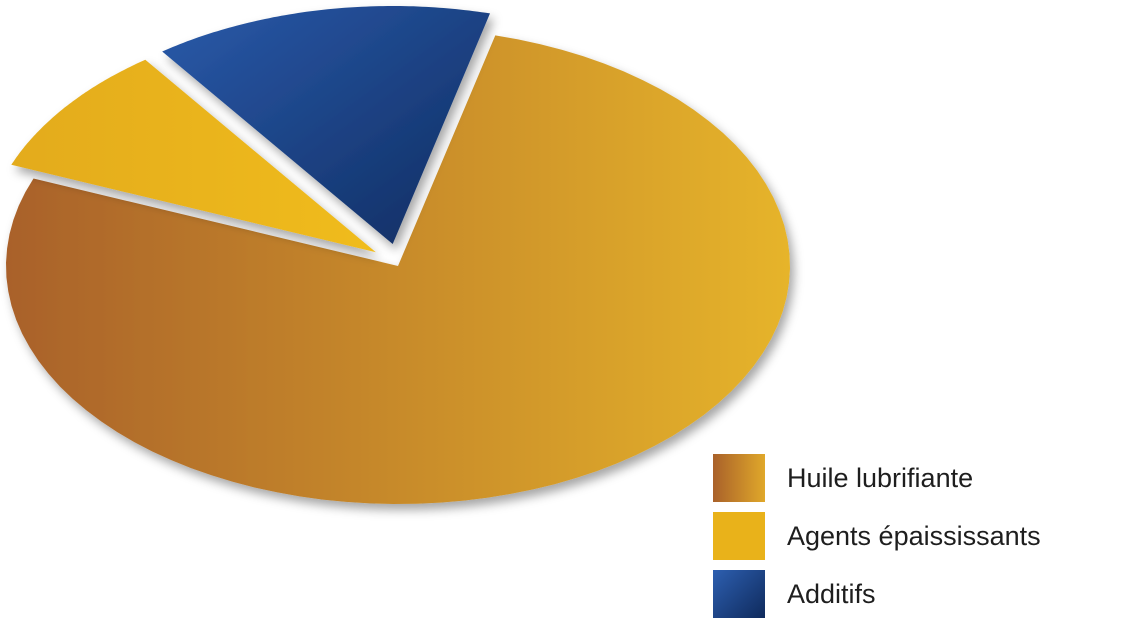 This screenshot has height=623, width=1131. I want to click on legend-item-agents-epaississants: Agents épaississants, so click(877, 536).